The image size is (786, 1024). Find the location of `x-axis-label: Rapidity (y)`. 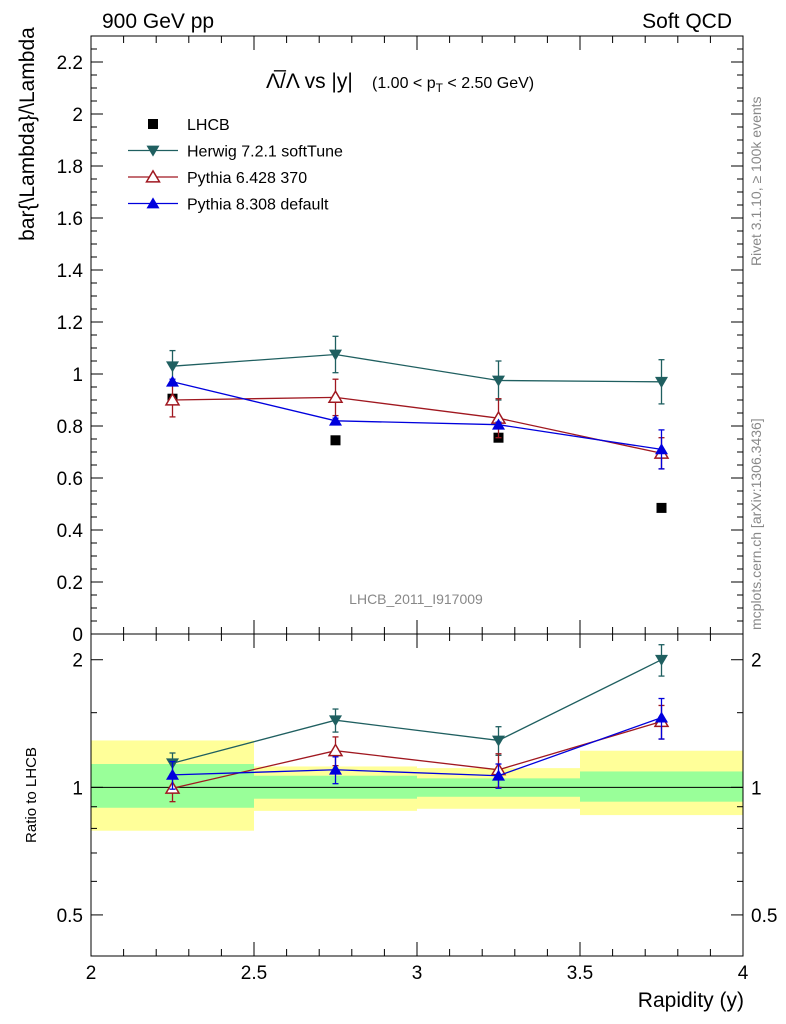

x-axis-label: Rapidity (y) is located at coordinates (691, 1000).